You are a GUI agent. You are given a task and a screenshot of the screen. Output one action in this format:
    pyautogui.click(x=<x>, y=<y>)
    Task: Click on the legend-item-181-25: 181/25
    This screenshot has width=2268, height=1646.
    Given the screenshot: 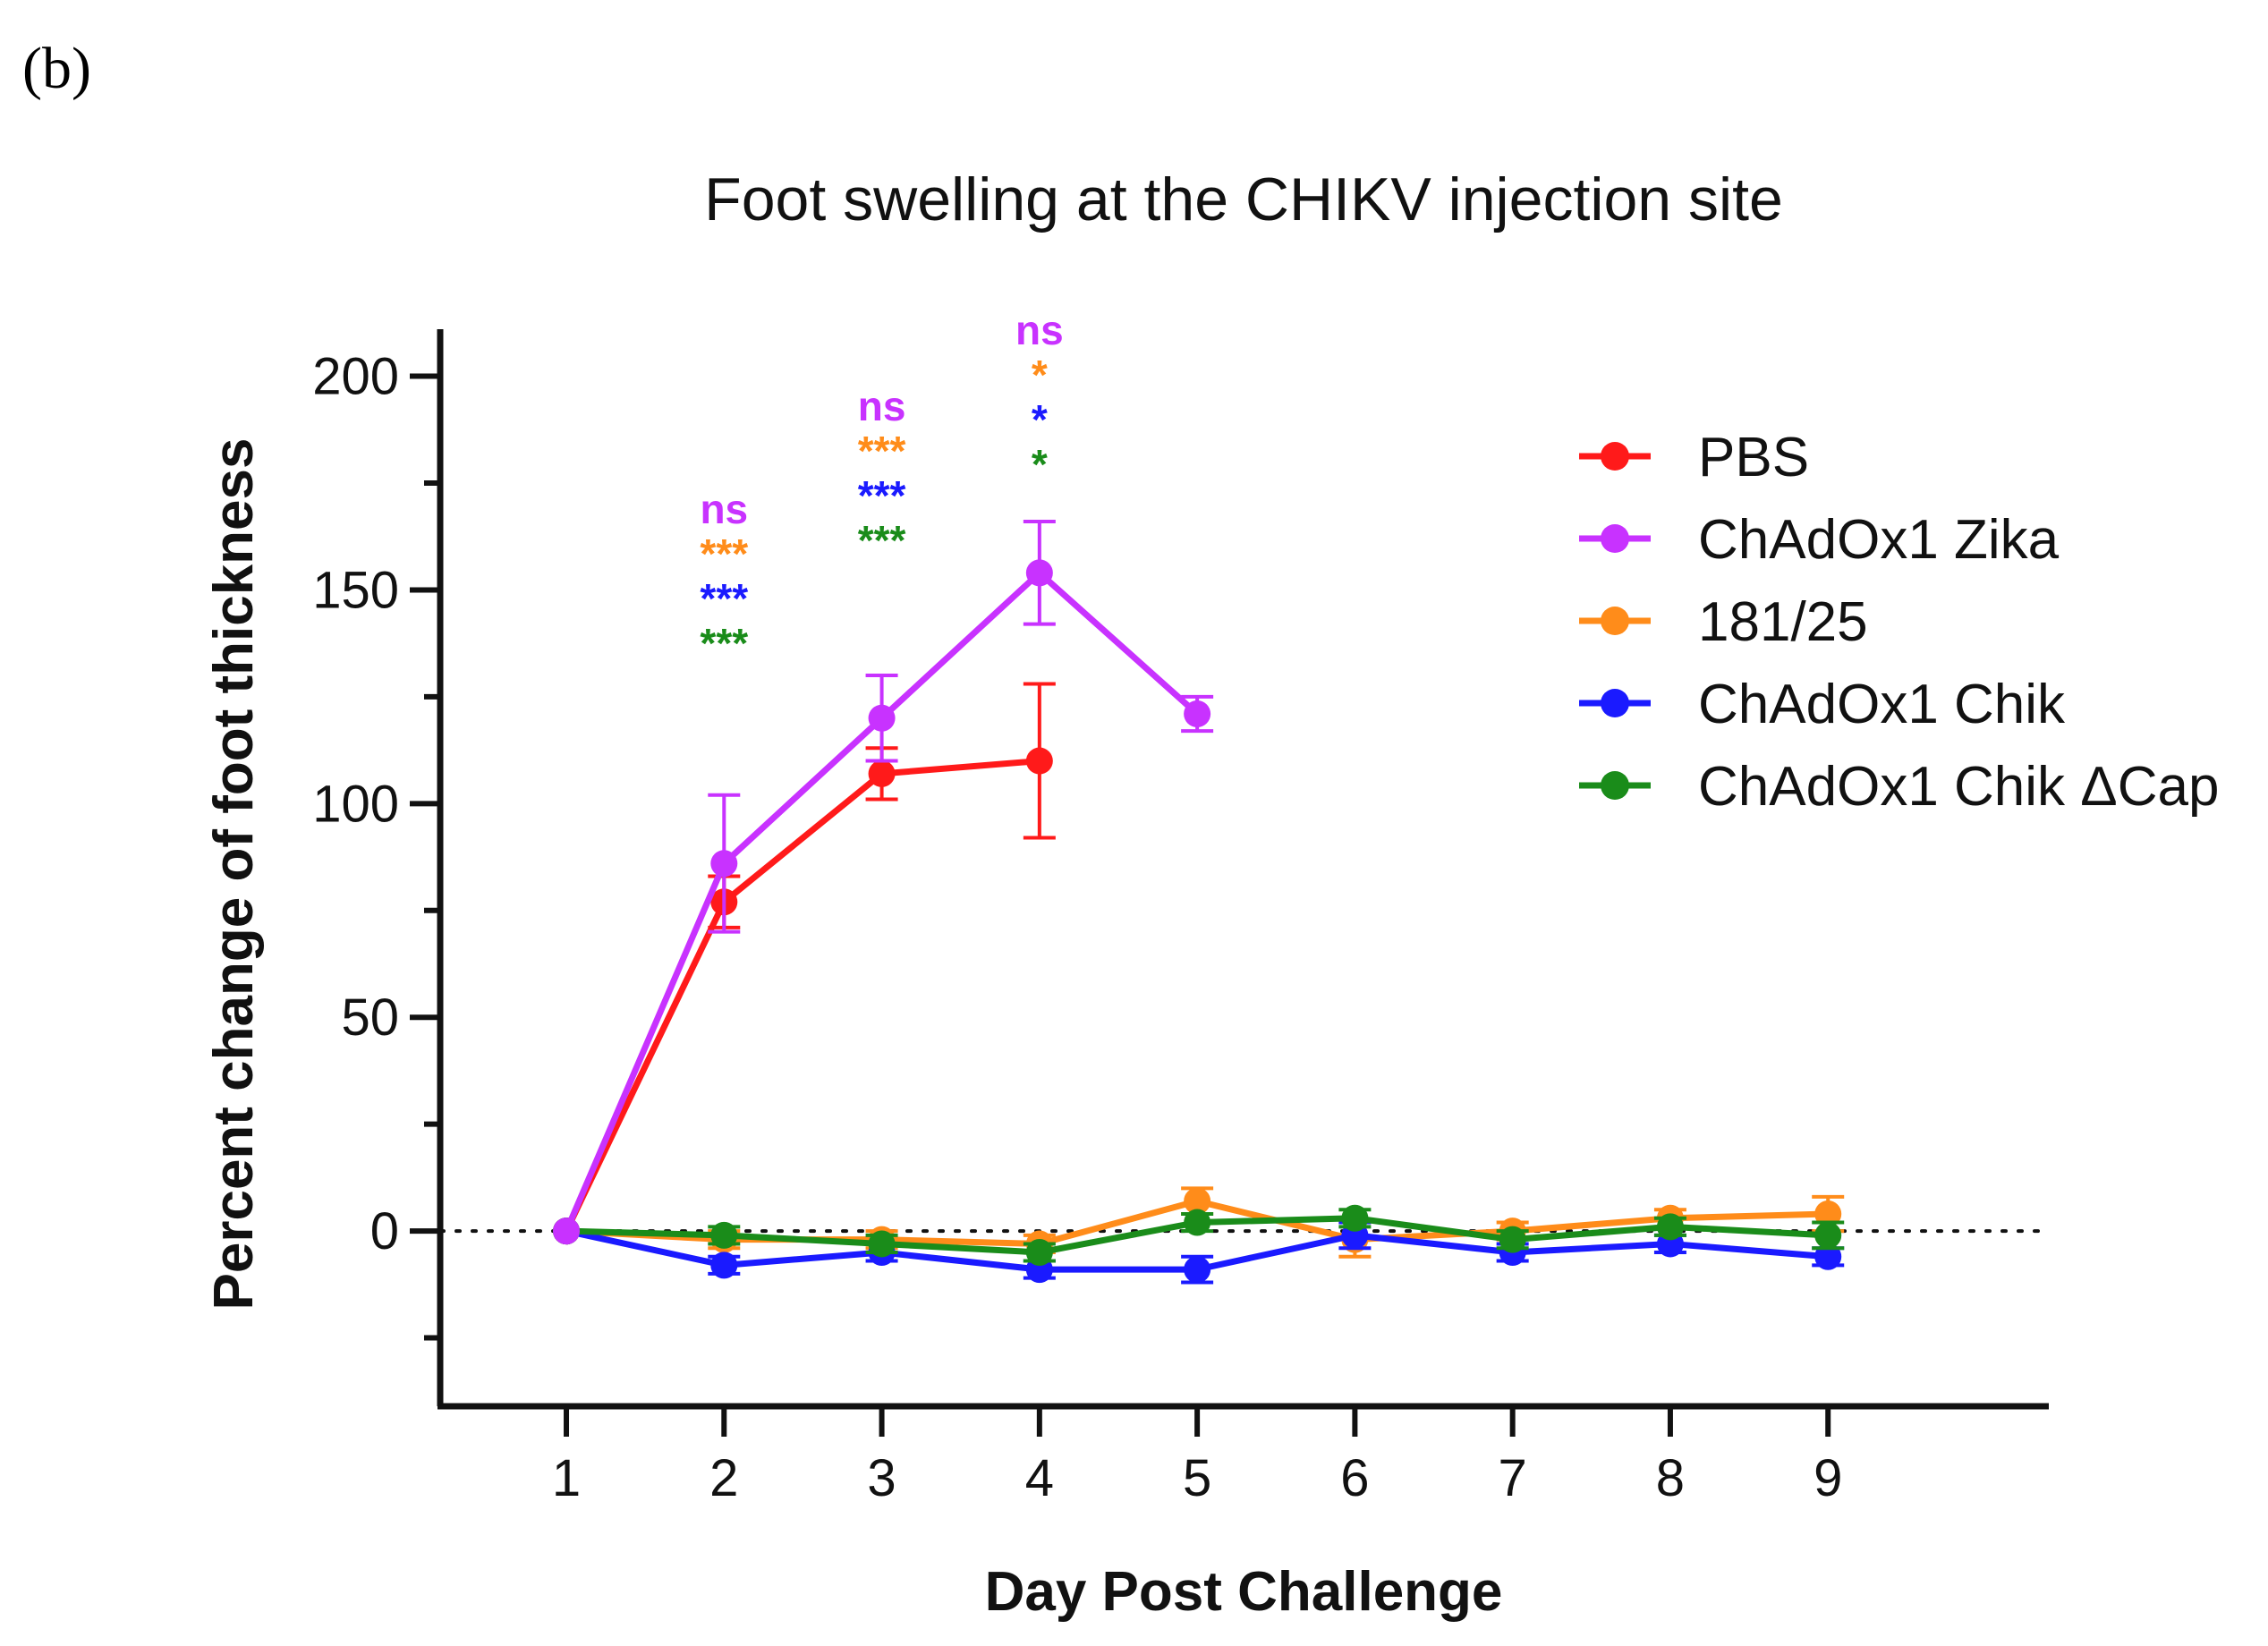 What is the action you would take?
    pyautogui.click(x=1723, y=622)
    